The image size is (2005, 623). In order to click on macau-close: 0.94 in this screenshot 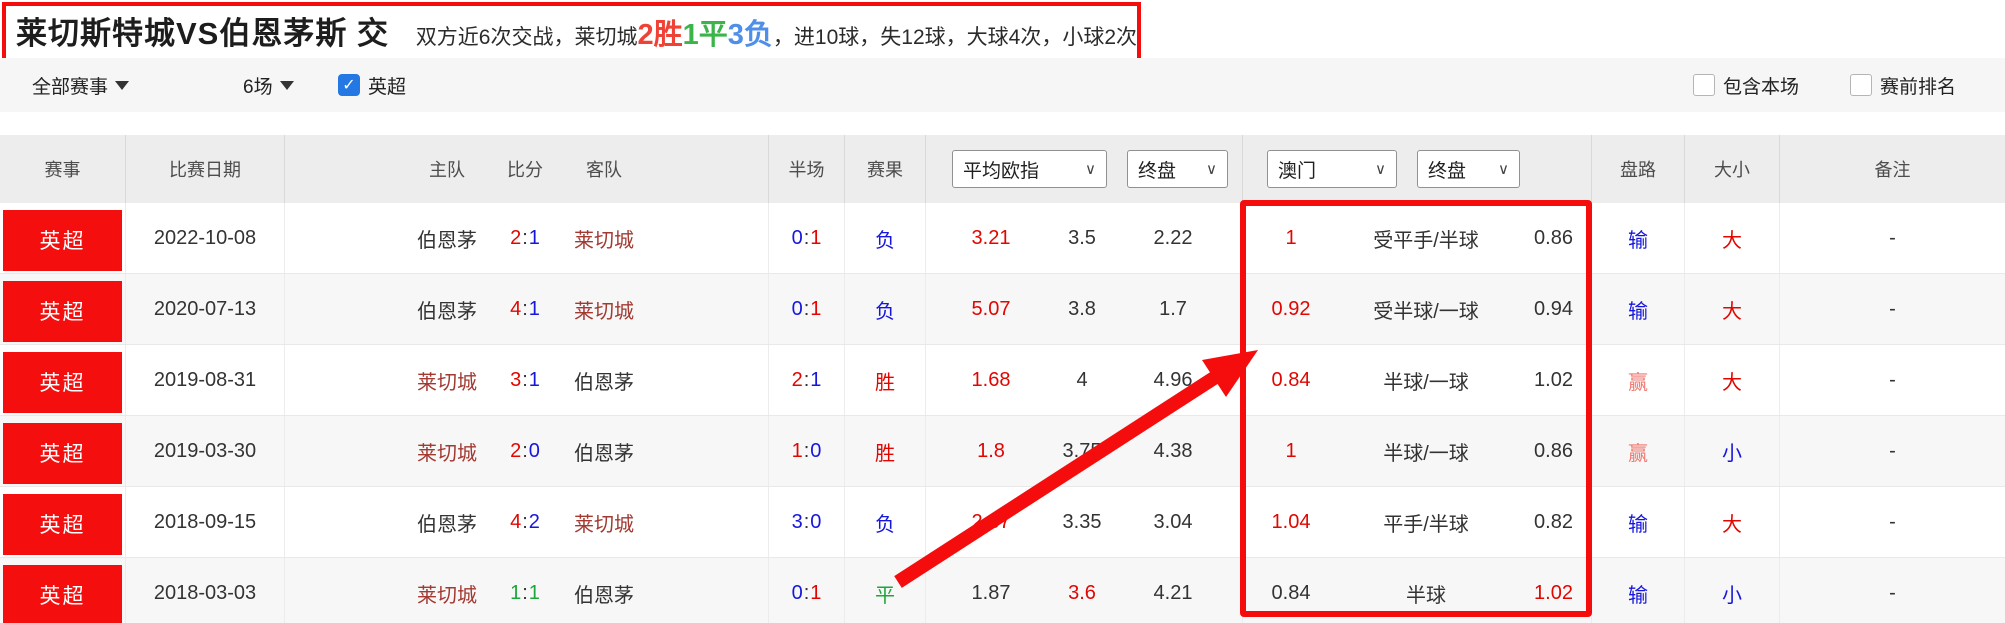, I will do `click(1553, 308)`.